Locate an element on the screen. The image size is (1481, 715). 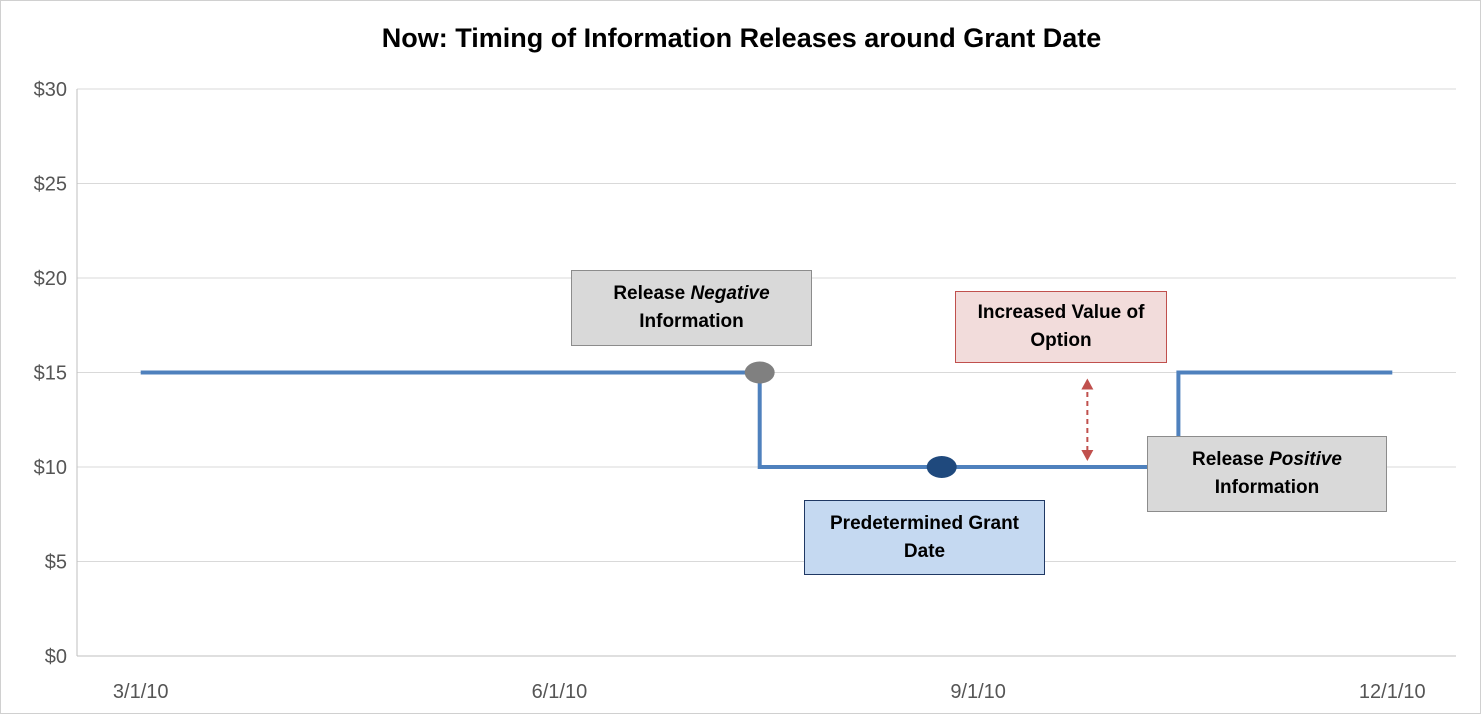
y-tick-label: $15 is located at coordinates (50, 374).